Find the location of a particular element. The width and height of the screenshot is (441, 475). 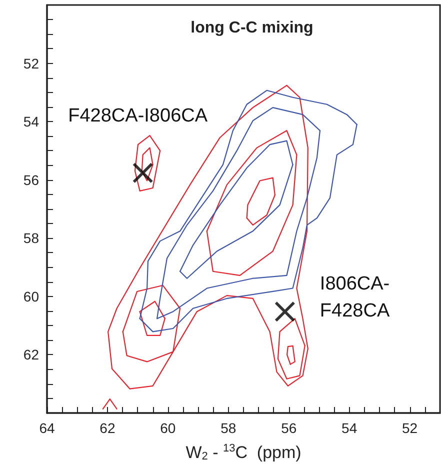

x-tick-label: 62 is located at coordinates (108, 428).